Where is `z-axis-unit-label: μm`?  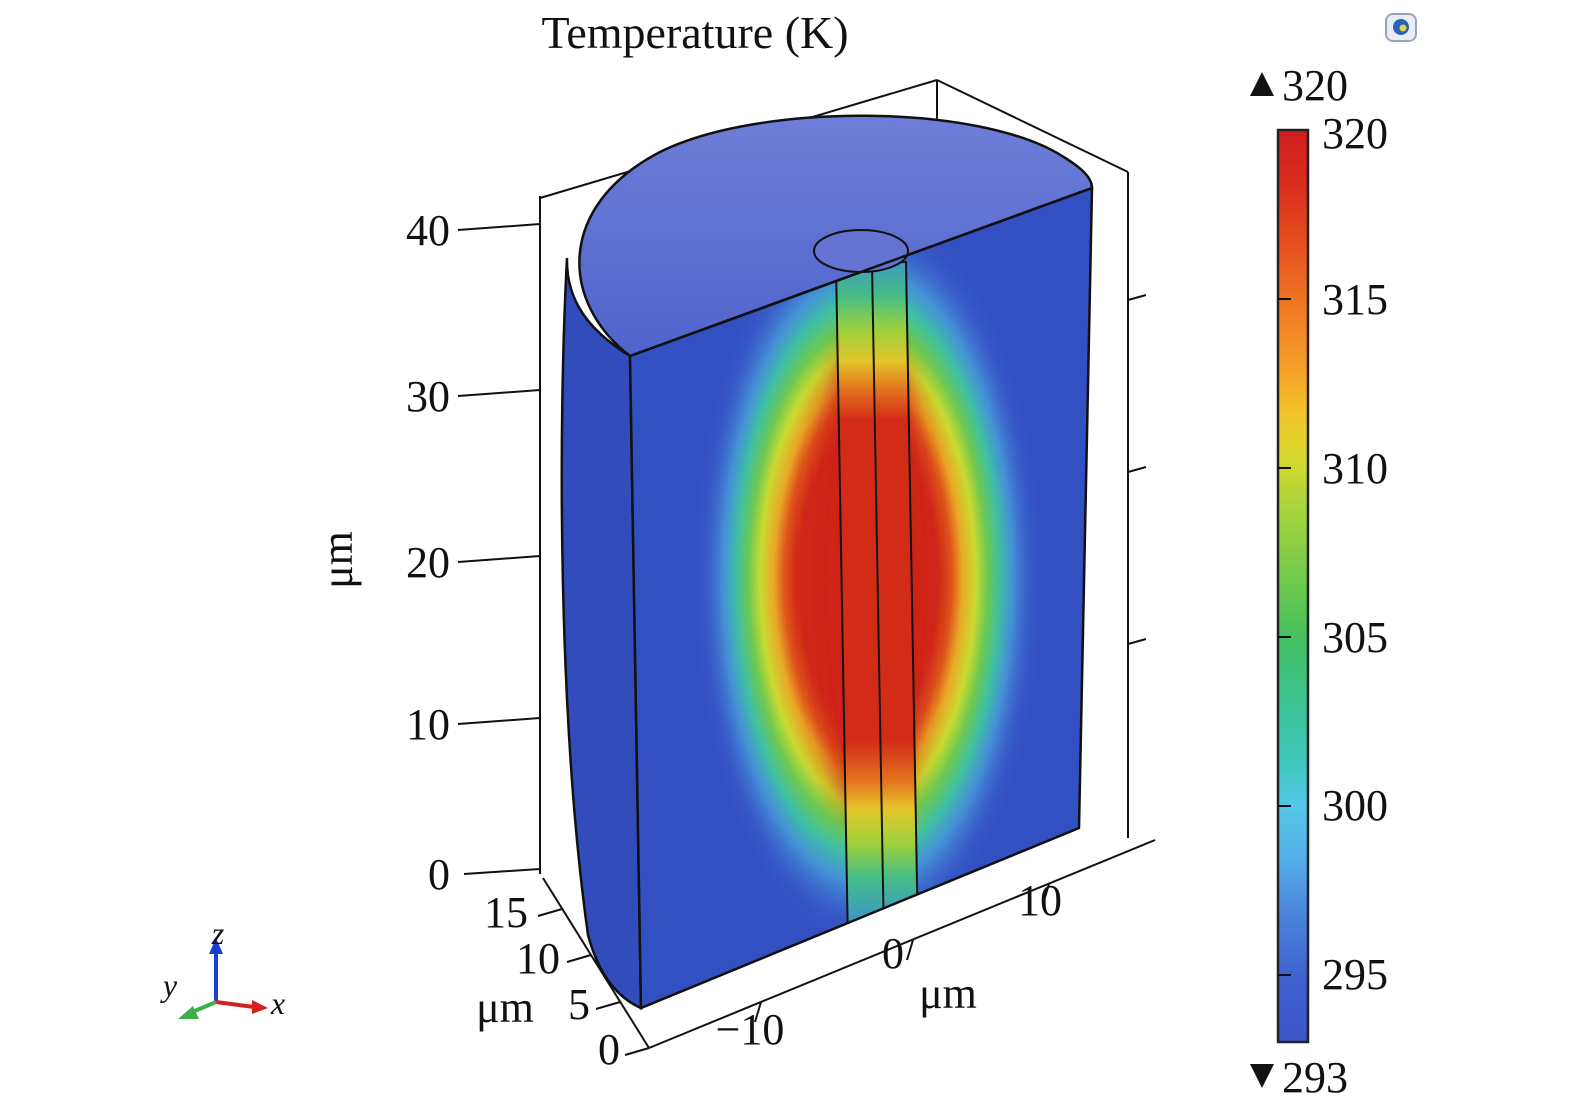 z-axis-unit-label: μm is located at coordinates (337, 560).